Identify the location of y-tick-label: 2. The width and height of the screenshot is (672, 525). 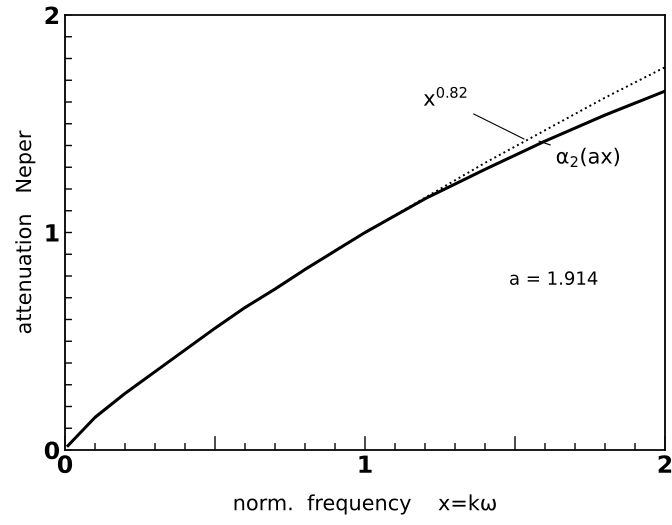
(52, 15).